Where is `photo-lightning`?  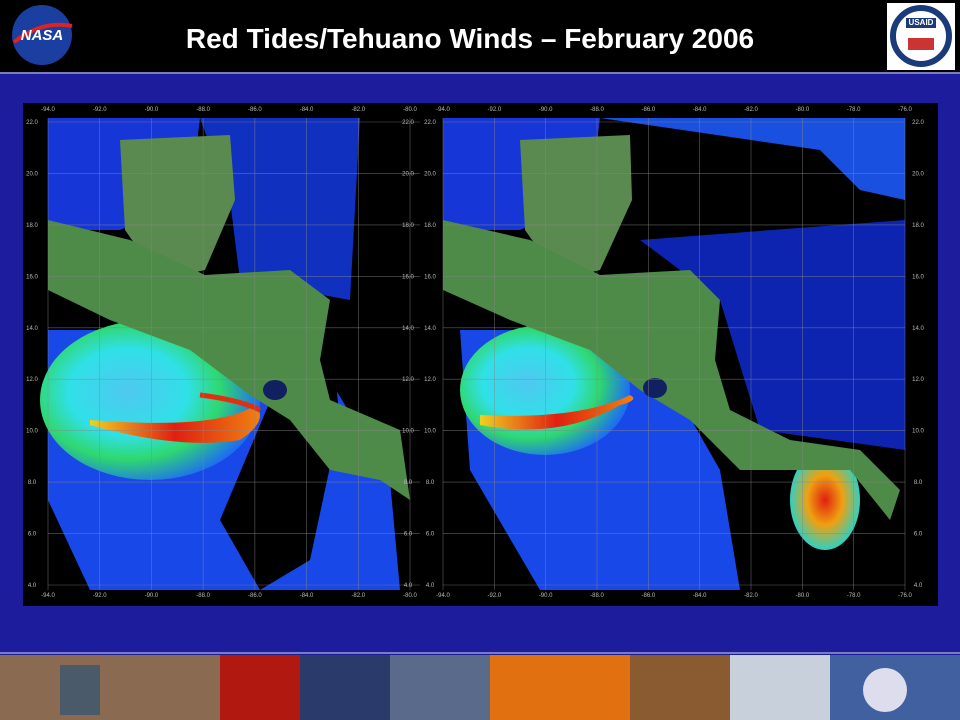
photo-lightning is located at coordinates (345, 687).